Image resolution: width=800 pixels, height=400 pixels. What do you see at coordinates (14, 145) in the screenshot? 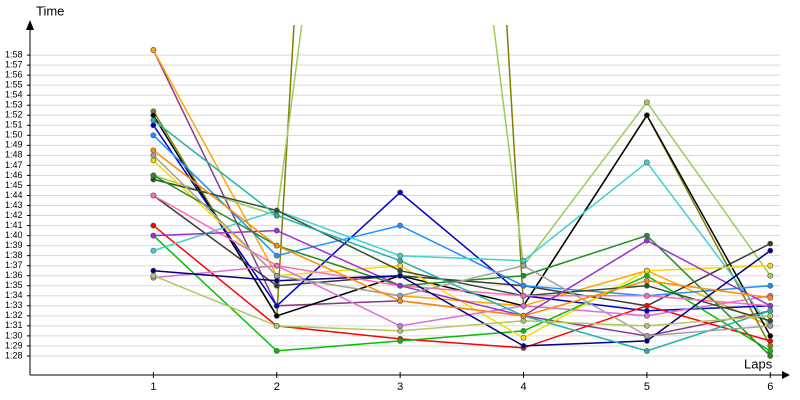
I see `y-tick-label: 1:49` at bounding box center [14, 145].